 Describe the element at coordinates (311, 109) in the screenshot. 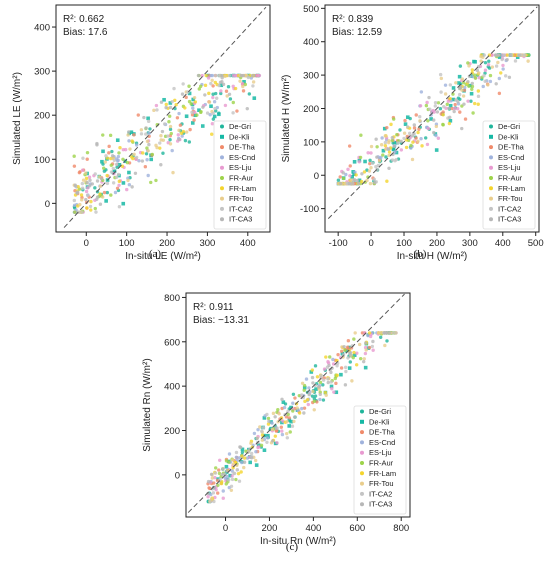

I see `y-tick-label: 200` at that location.